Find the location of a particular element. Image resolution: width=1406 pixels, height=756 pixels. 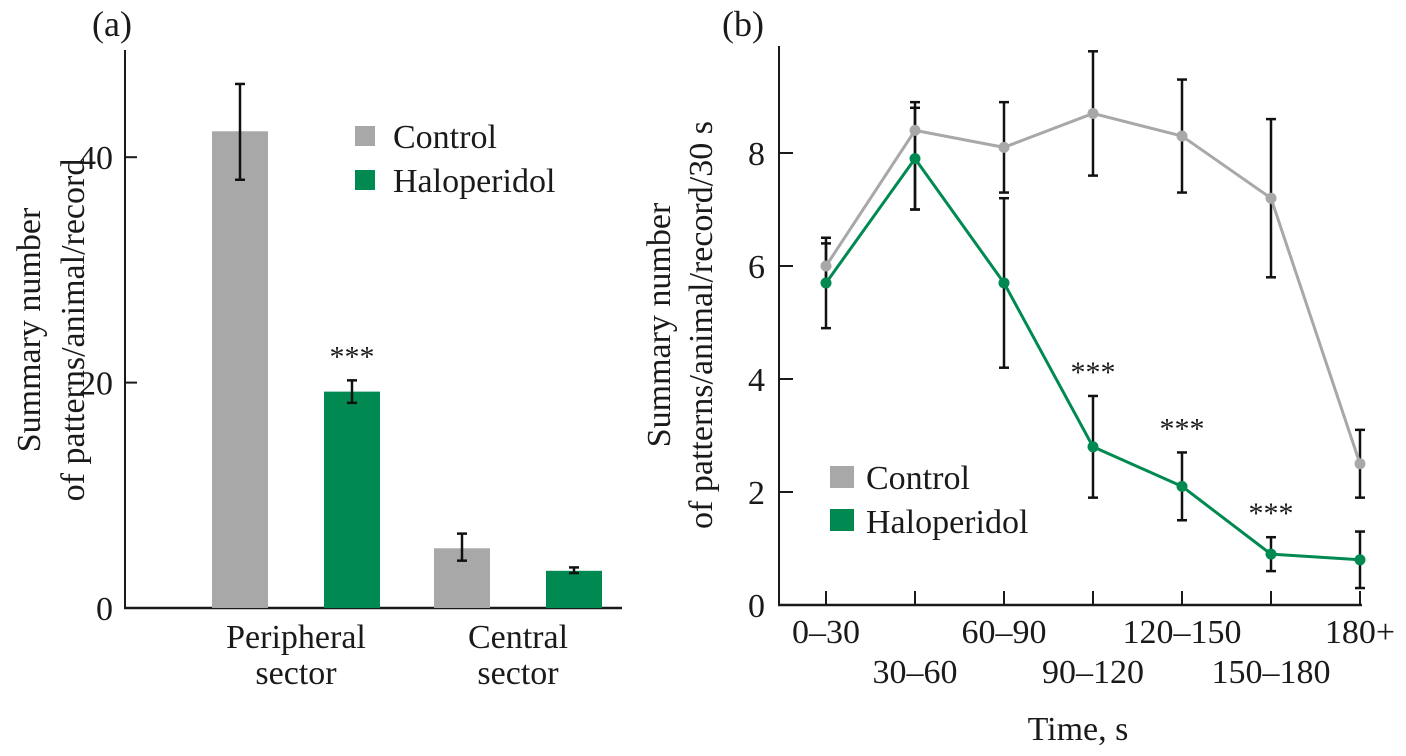

legend-b-label-control: Control is located at coordinates (918, 478).